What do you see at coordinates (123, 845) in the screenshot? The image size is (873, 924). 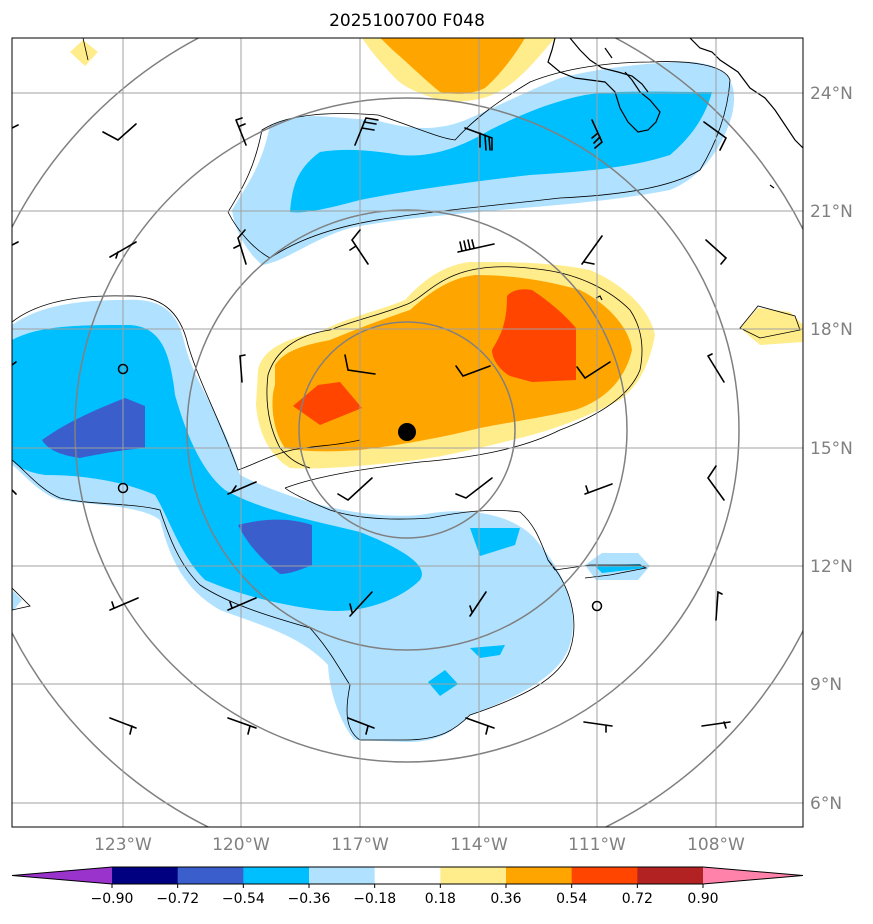 I see `lon-label: 123°W` at bounding box center [123, 845].